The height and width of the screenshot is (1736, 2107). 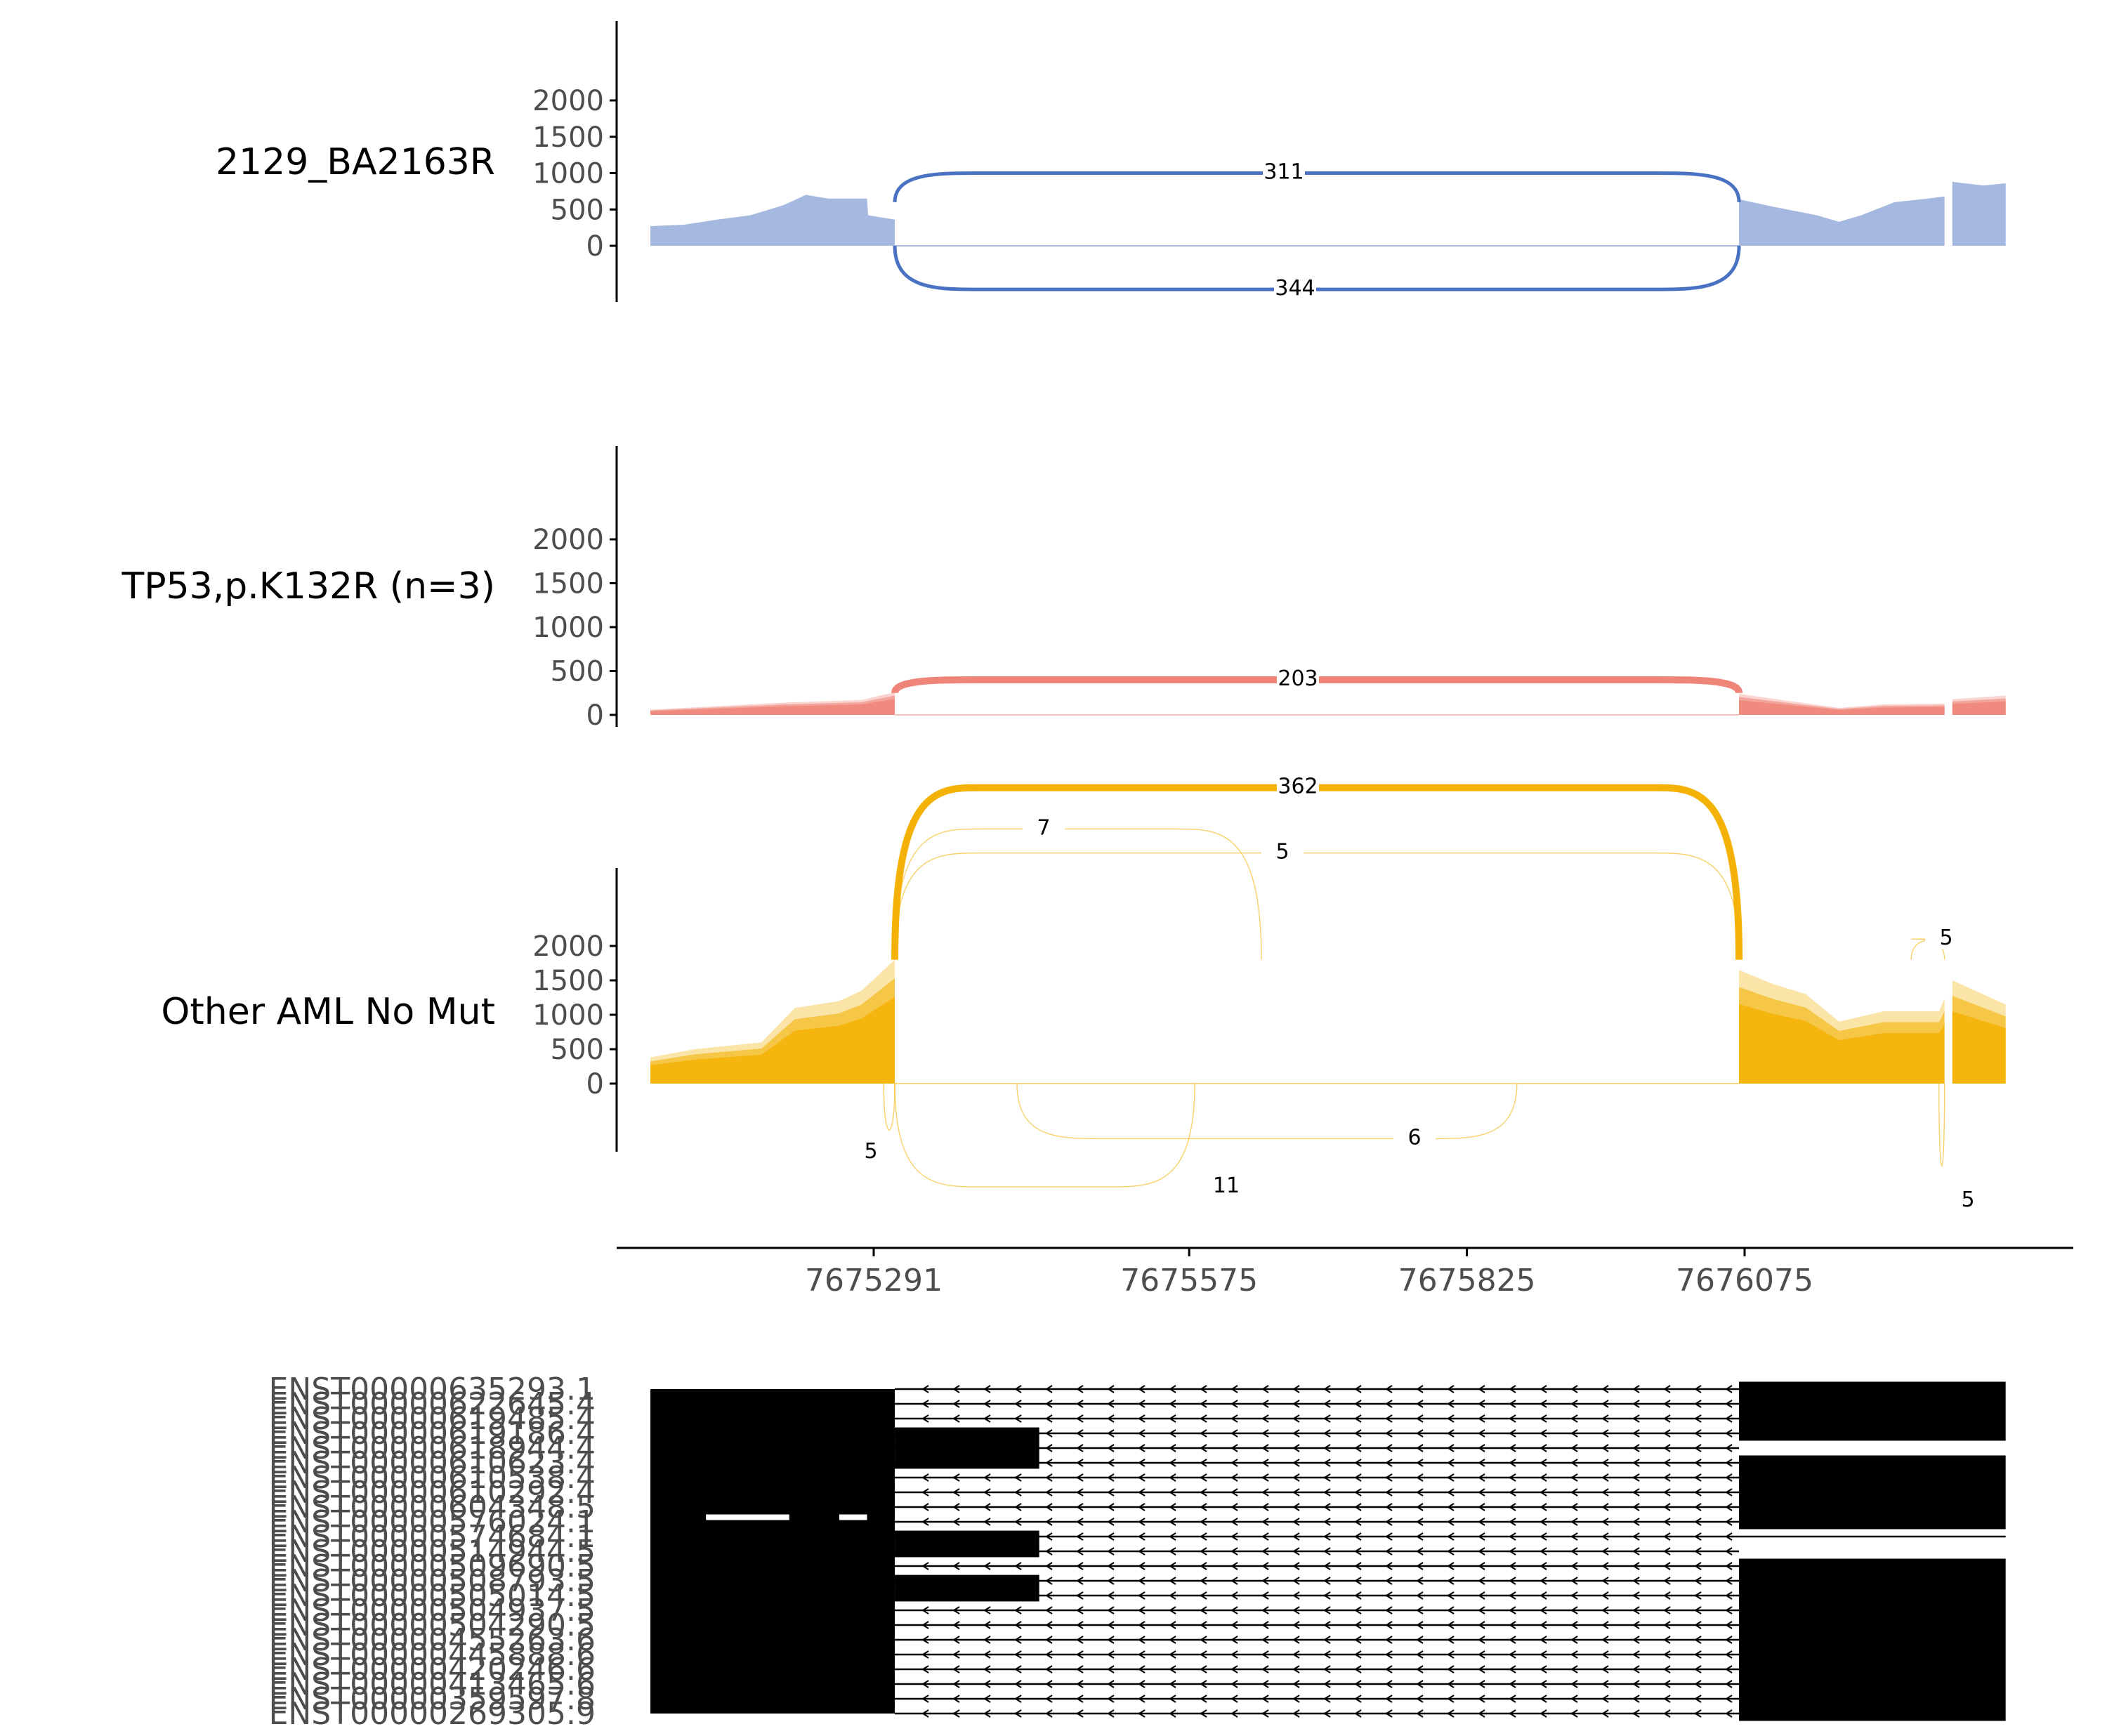 What do you see at coordinates (433, 1699) in the screenshot?
I see `transcript-label-21: ENST00000359597.8` at bounding box center [433, 1699].